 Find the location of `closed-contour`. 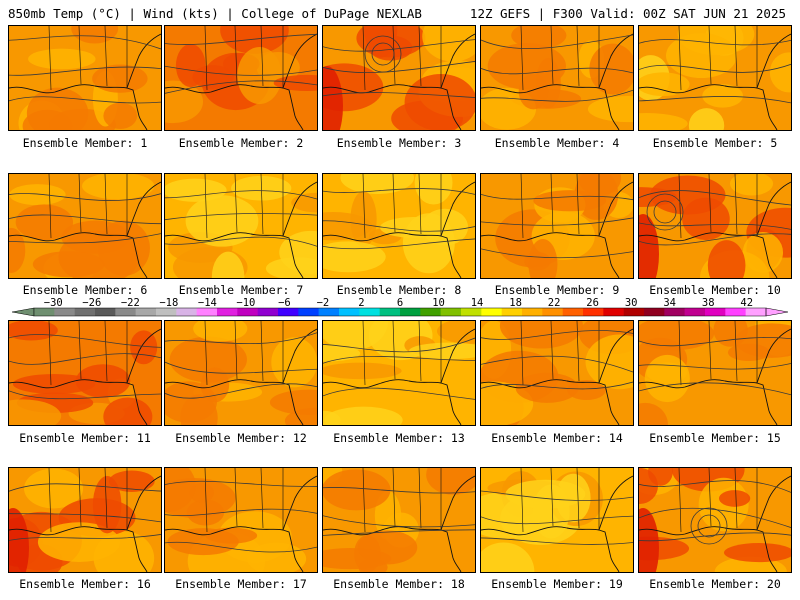

closed-contour is located at coordinates (383, 54).